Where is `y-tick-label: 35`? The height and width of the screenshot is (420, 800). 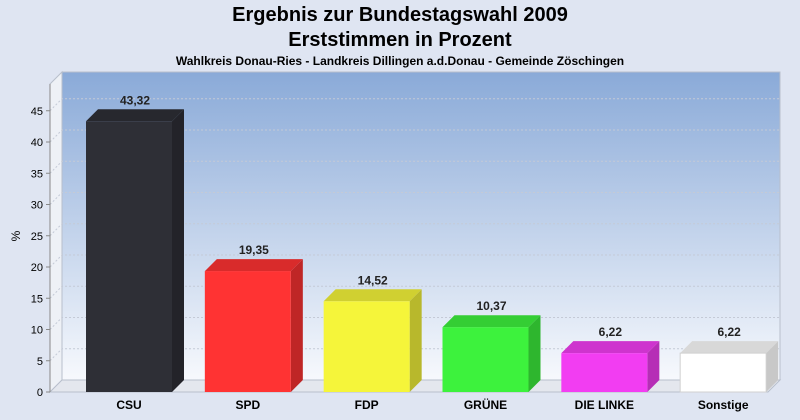 y-tick-label: 35 is located at coordinates (37, 174).